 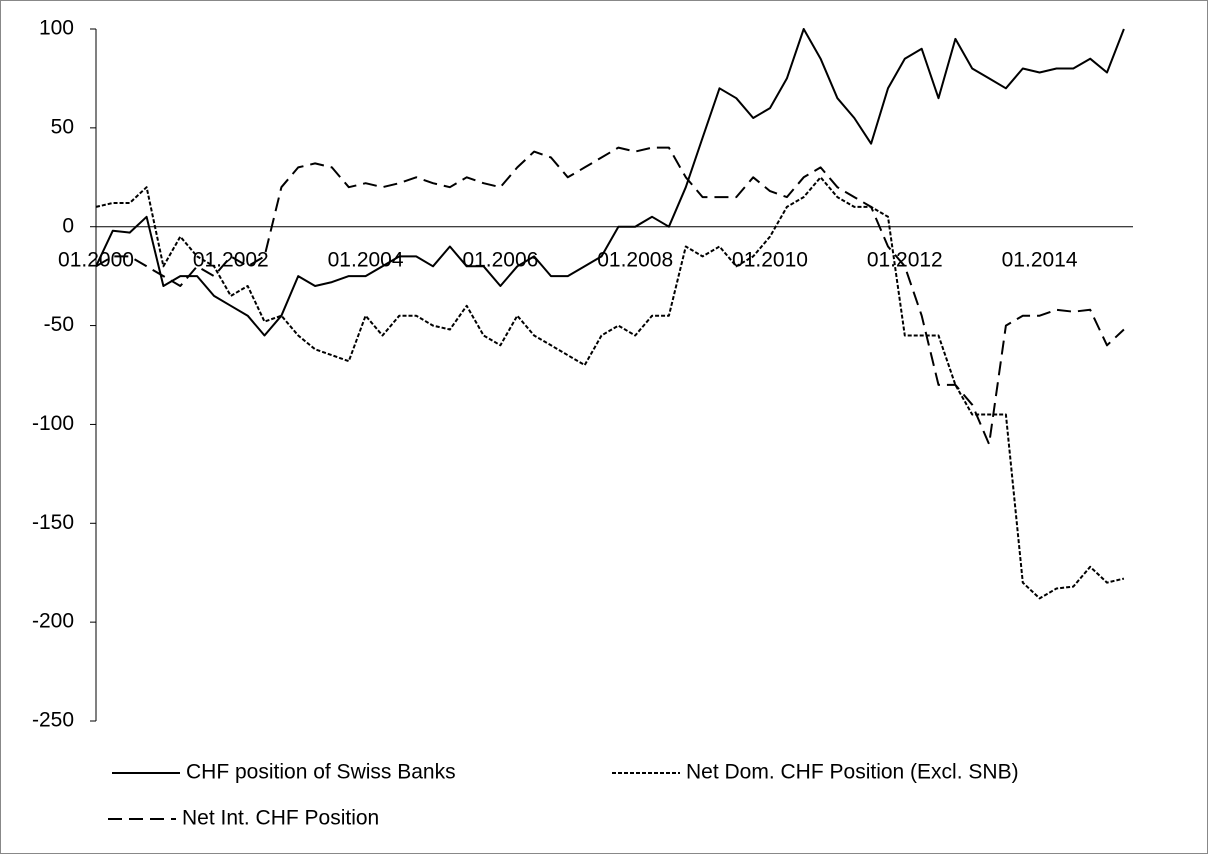 What do you see at coordinates (321, 772) in the screenshot?
I see `legend-label: CHF position of Swiss Banks` at bounding box center [321, 772].